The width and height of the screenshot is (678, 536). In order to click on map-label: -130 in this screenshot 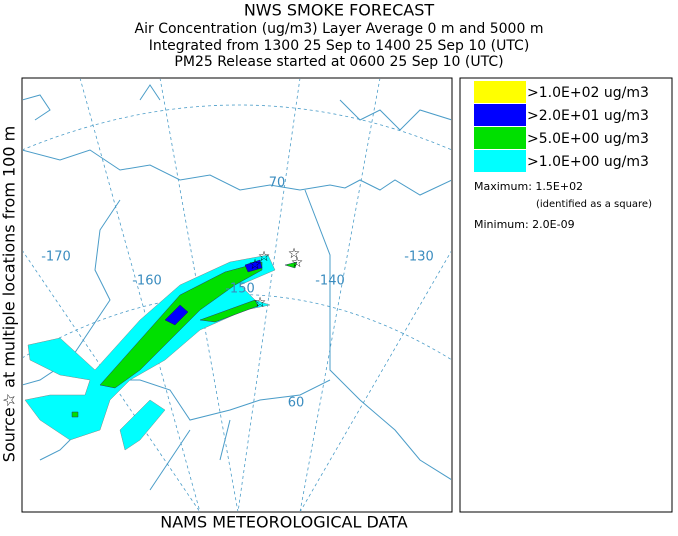, I will do `click(419, 257)`.